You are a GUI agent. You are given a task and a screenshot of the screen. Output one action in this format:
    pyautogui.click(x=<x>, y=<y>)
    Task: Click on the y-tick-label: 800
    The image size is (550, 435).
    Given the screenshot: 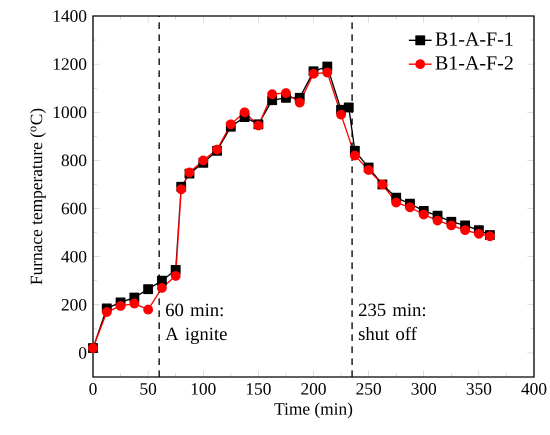 What is the action you would take?
    pyautogui.click(x=74, y=160)
    